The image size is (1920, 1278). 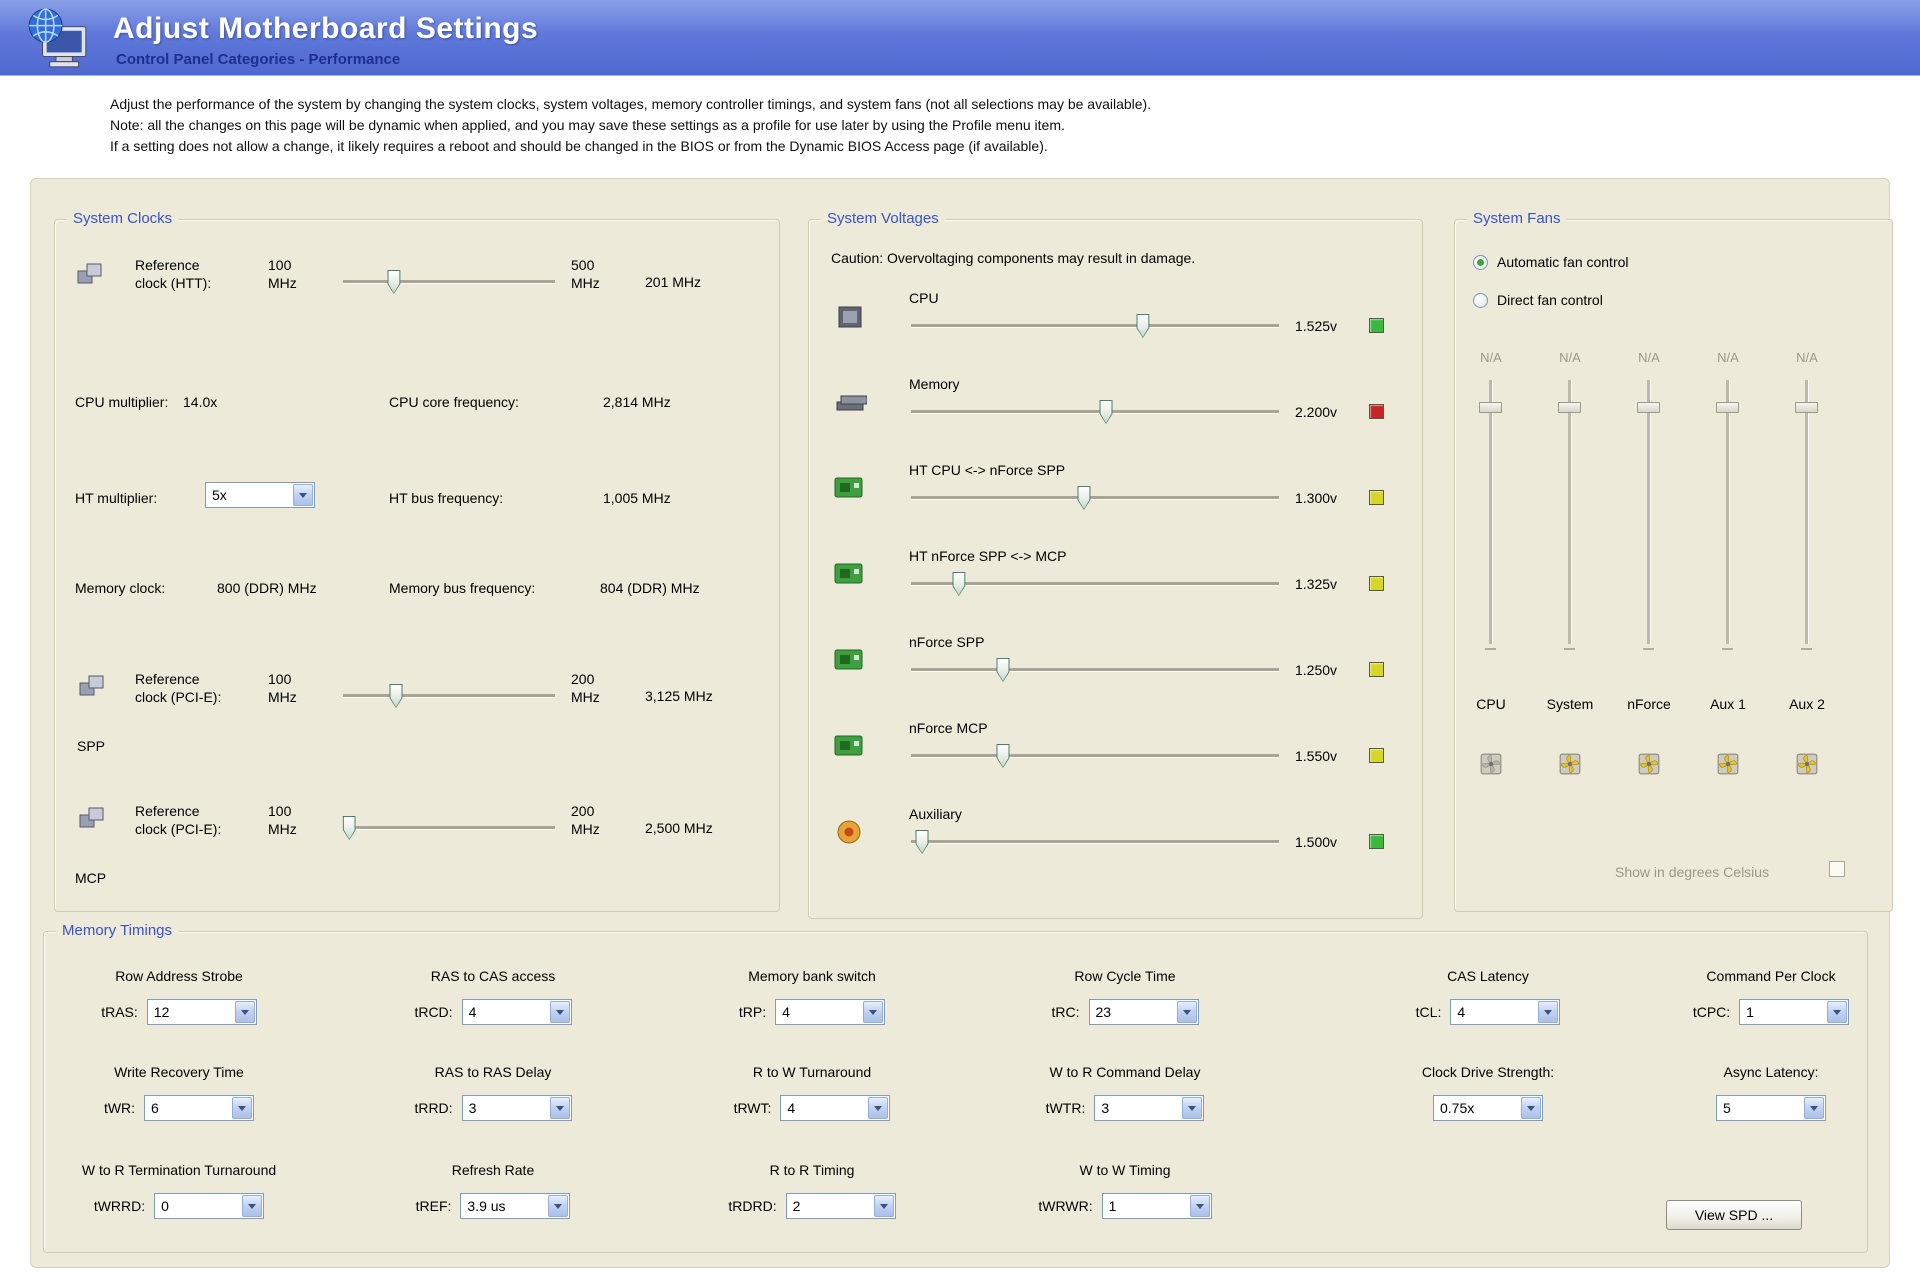 What do you see at coordinates (178, 688) in the screenshot?
I see `spp-clock-label: Reference clock (PCI-E):` at bounding box center [178, 688].